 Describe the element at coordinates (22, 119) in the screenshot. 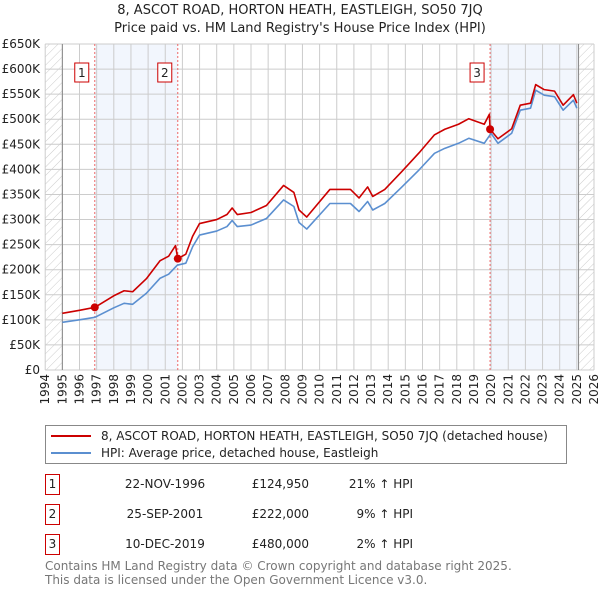

I see `y-tick-label: £500K` at that location.